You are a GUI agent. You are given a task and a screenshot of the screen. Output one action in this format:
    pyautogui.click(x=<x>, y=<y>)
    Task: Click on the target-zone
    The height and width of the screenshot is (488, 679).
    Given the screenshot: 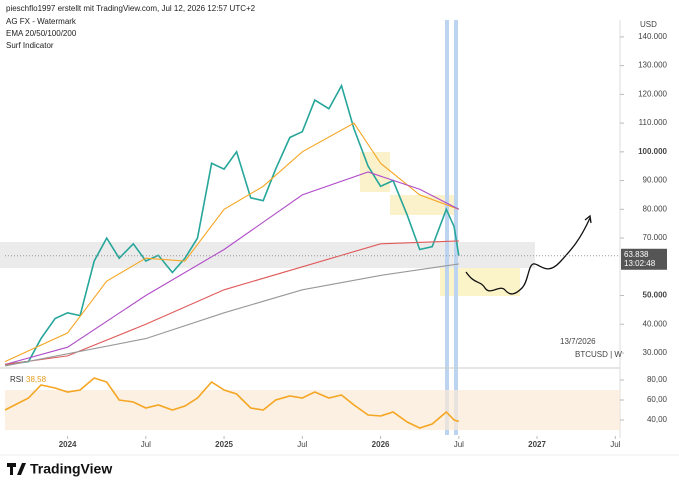 What is the action you would take?
    pyautogui.click(x=480, y=282)
    